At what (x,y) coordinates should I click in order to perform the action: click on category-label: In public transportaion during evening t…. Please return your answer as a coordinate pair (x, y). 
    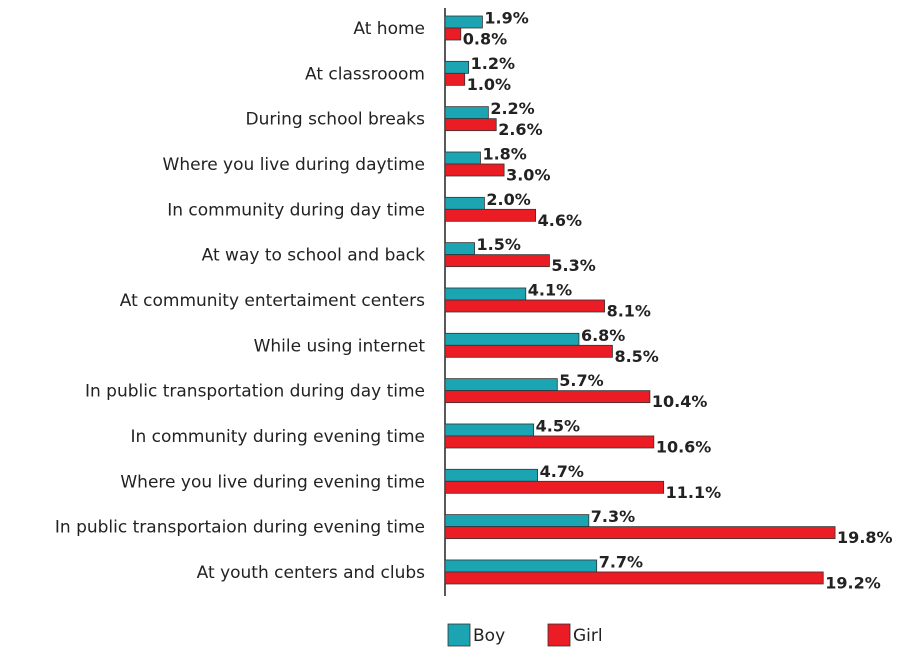
    Looking at the image, I should click on (240, 528).